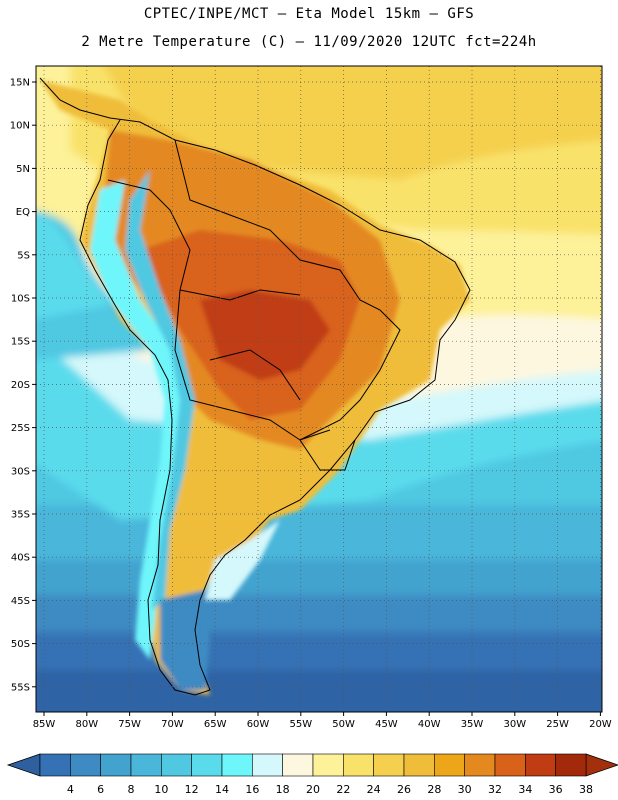 Image resolution: width=618 pixels, height=800 pixels. What do you see at coordinates (23, 255) in the screenshot?
I see `lat-label: 5S` at bounding box center [23, 255].